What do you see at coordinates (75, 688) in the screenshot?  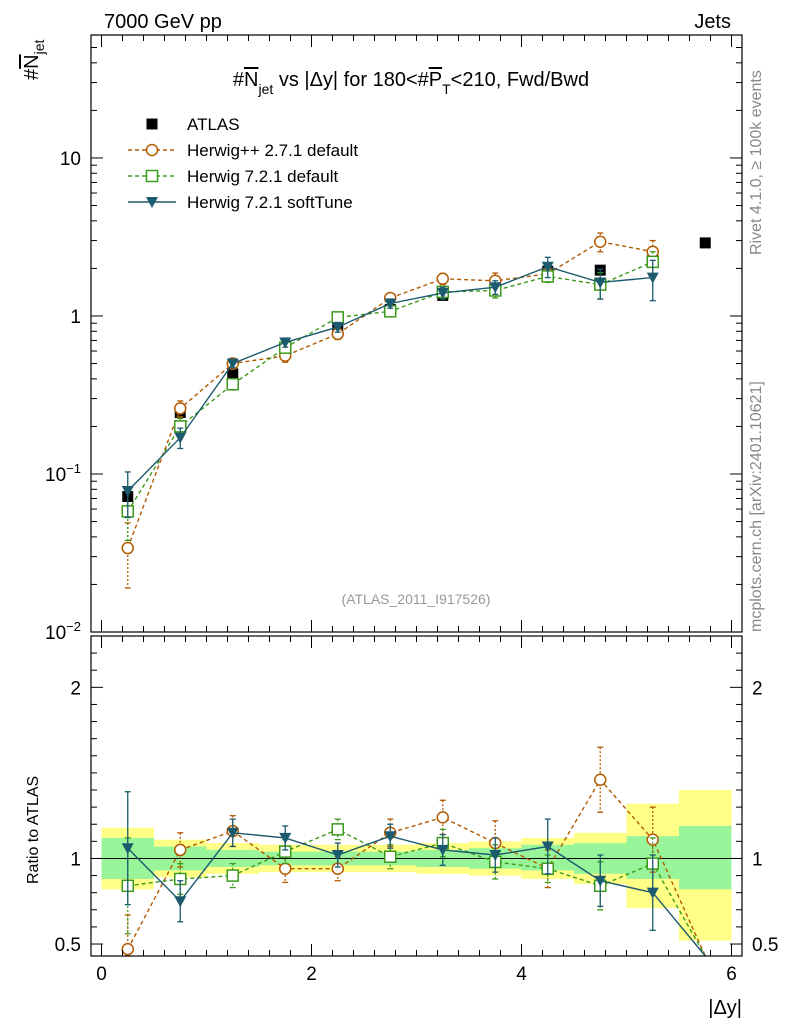 I see `ratio-y-tick-label: 2` at bounding box center [75, 688].